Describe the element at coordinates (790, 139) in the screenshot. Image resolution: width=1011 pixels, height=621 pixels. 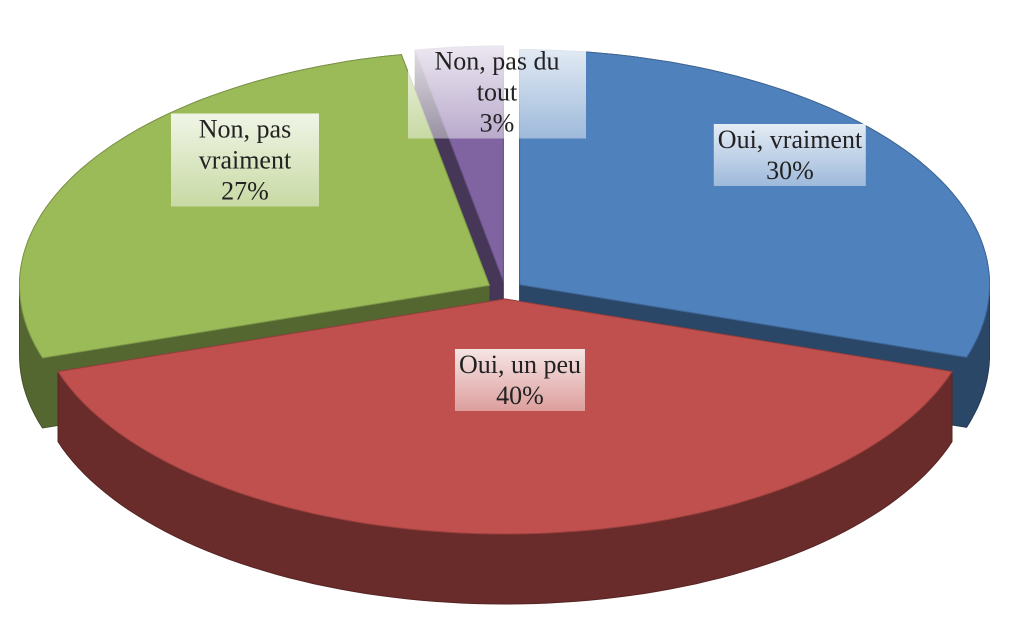
I see `category-label: Oui, vraiment` at that location.